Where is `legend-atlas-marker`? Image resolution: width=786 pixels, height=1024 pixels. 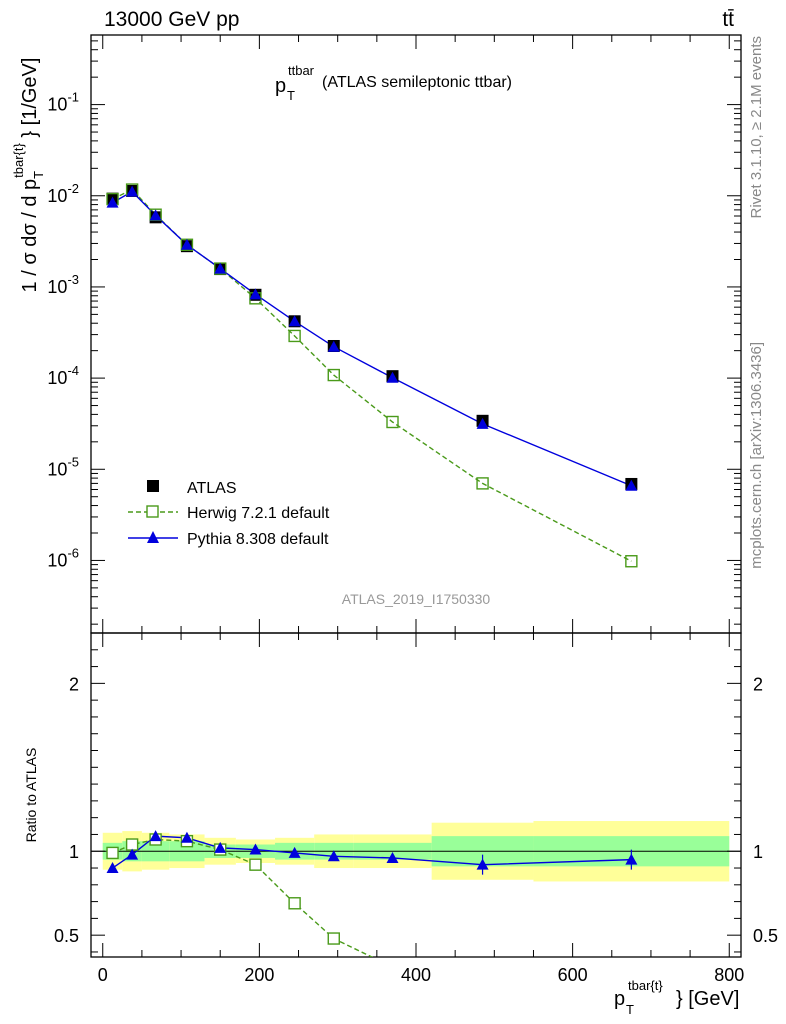 legend-atlas-marker is located at coordinates (153, 486).